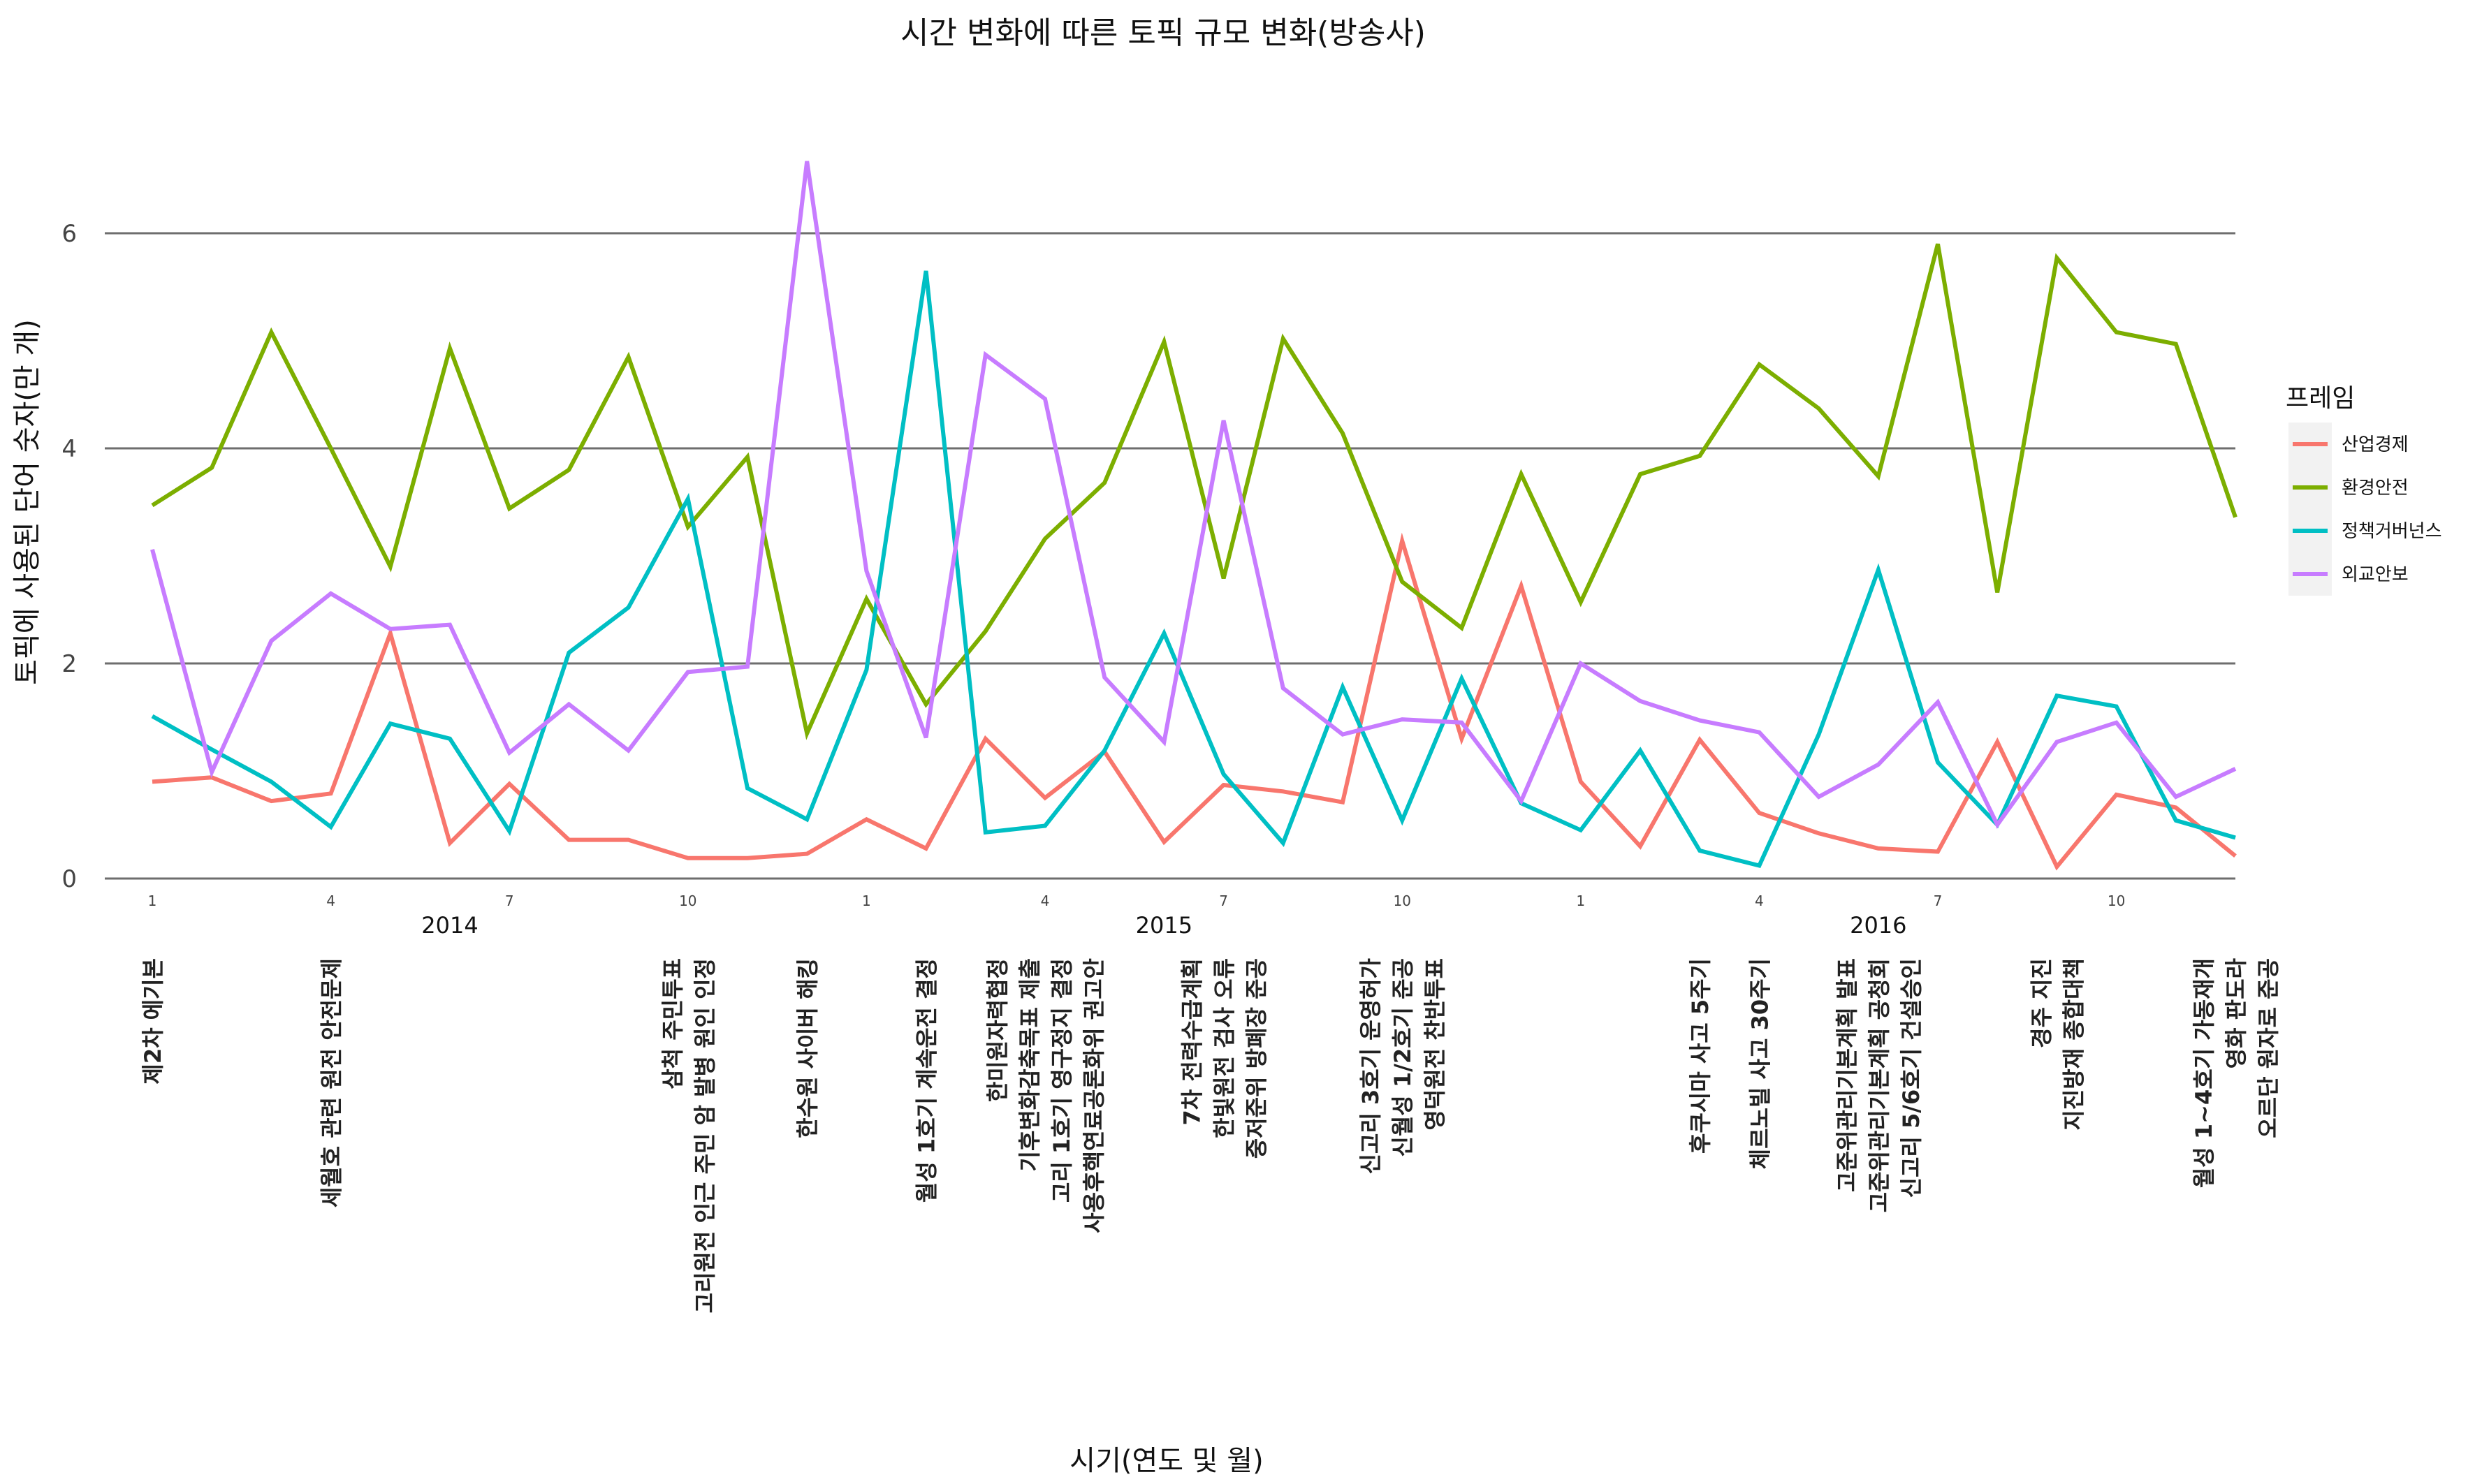 This screenshot has width=2475, height=1484. What do you see at coordinates (1192, 1042) in the screenshot?
I see `event-label: 7차 전력수급계획` at bounding box center [1192, 1042].